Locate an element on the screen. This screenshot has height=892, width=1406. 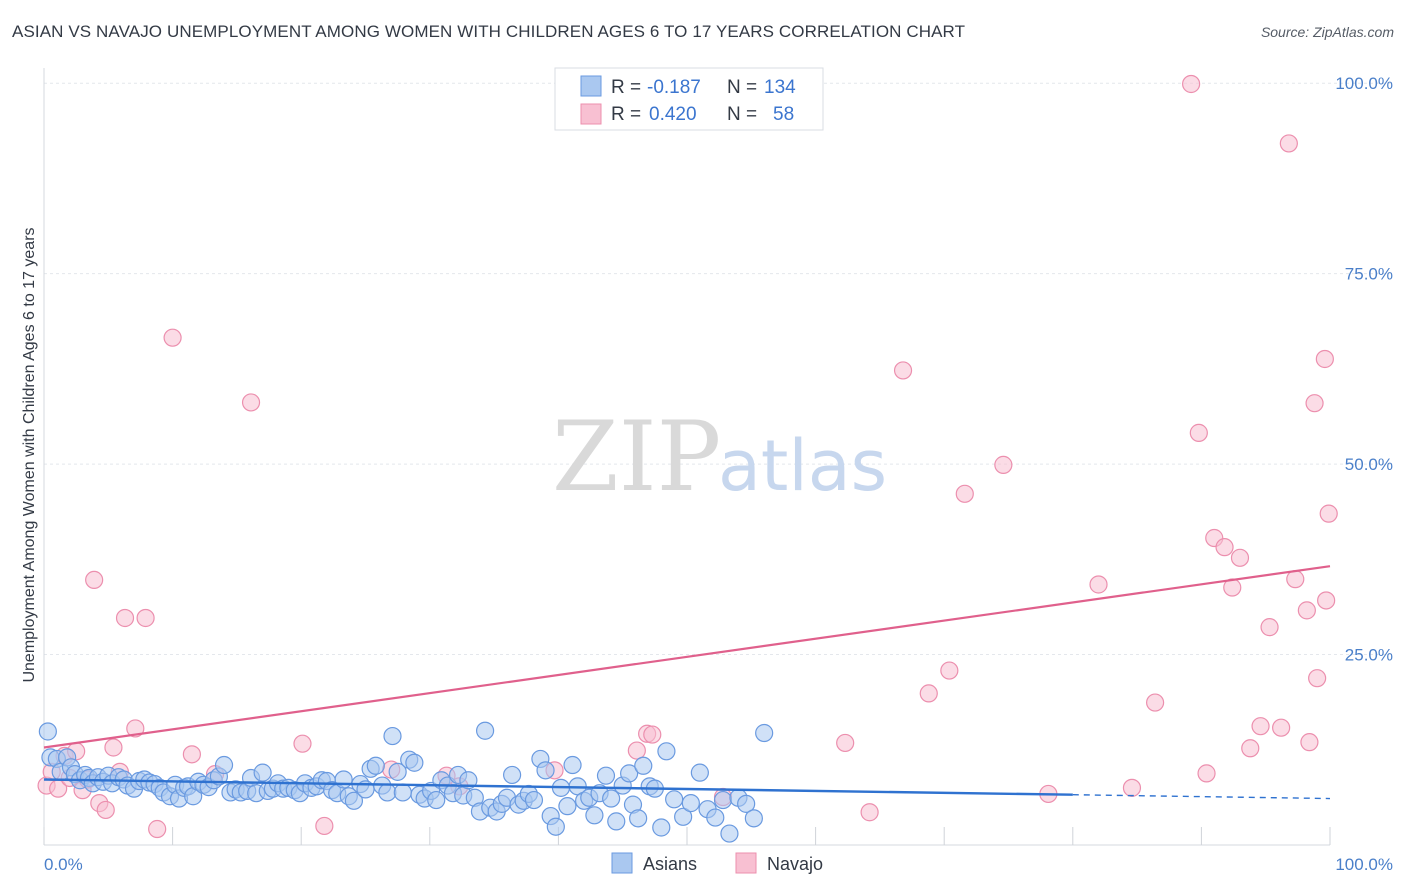
legend-r-label-navajo: R = is located at coordinates (626, 114).